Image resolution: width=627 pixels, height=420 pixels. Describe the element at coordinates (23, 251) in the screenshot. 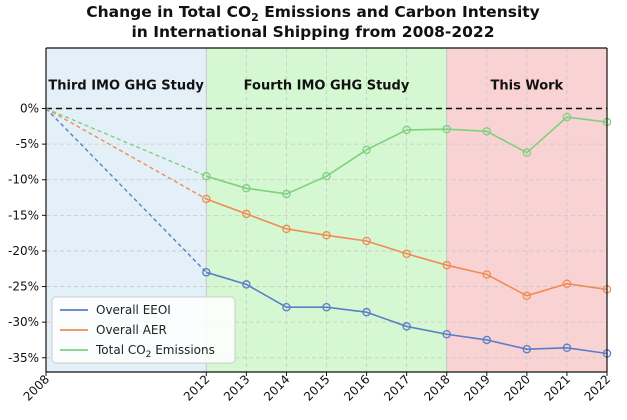

I see `y-tick-label-4: -20%` at that location.